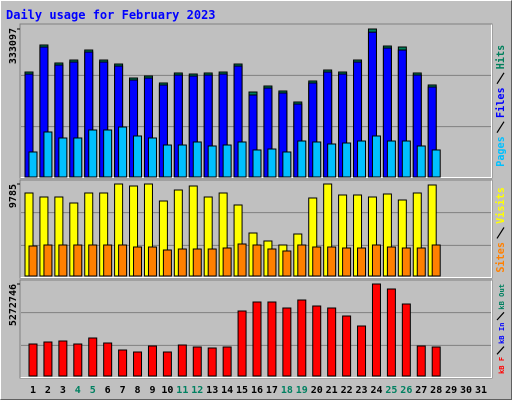 The image size is (512, 400). What do you see at coordinates (48, 390) in the screenshot?
I see `x-tick-label: 2` at bounding box center [48, 390].